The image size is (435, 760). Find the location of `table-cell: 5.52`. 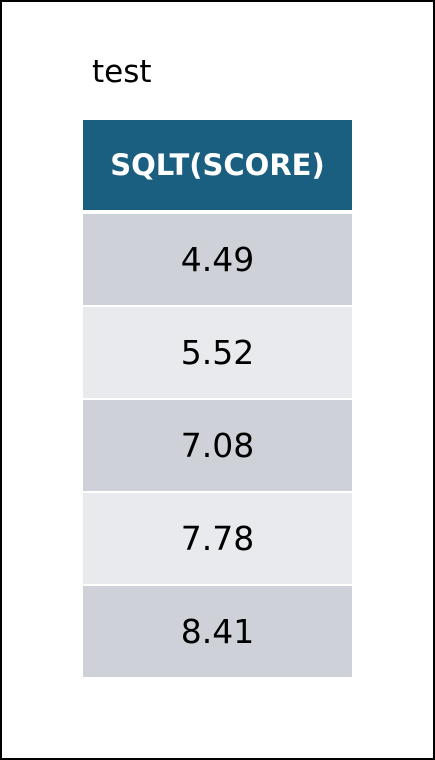

table-cell: 5.52 is located at coordinates (217, 353).